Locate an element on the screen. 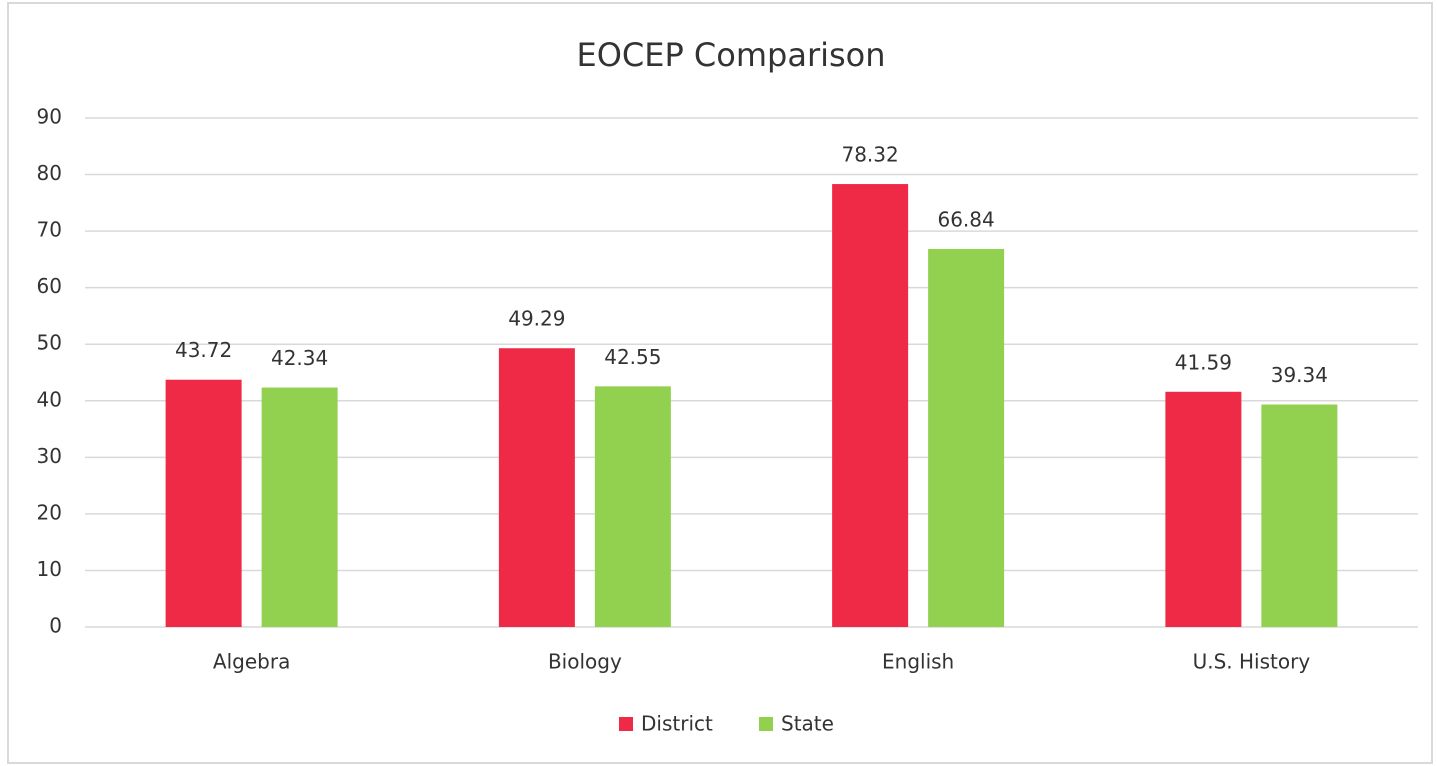 The height and width of the screenshot is (766, 1437). x-tick-label: U.S. History is located at coordinates (1252, 662).